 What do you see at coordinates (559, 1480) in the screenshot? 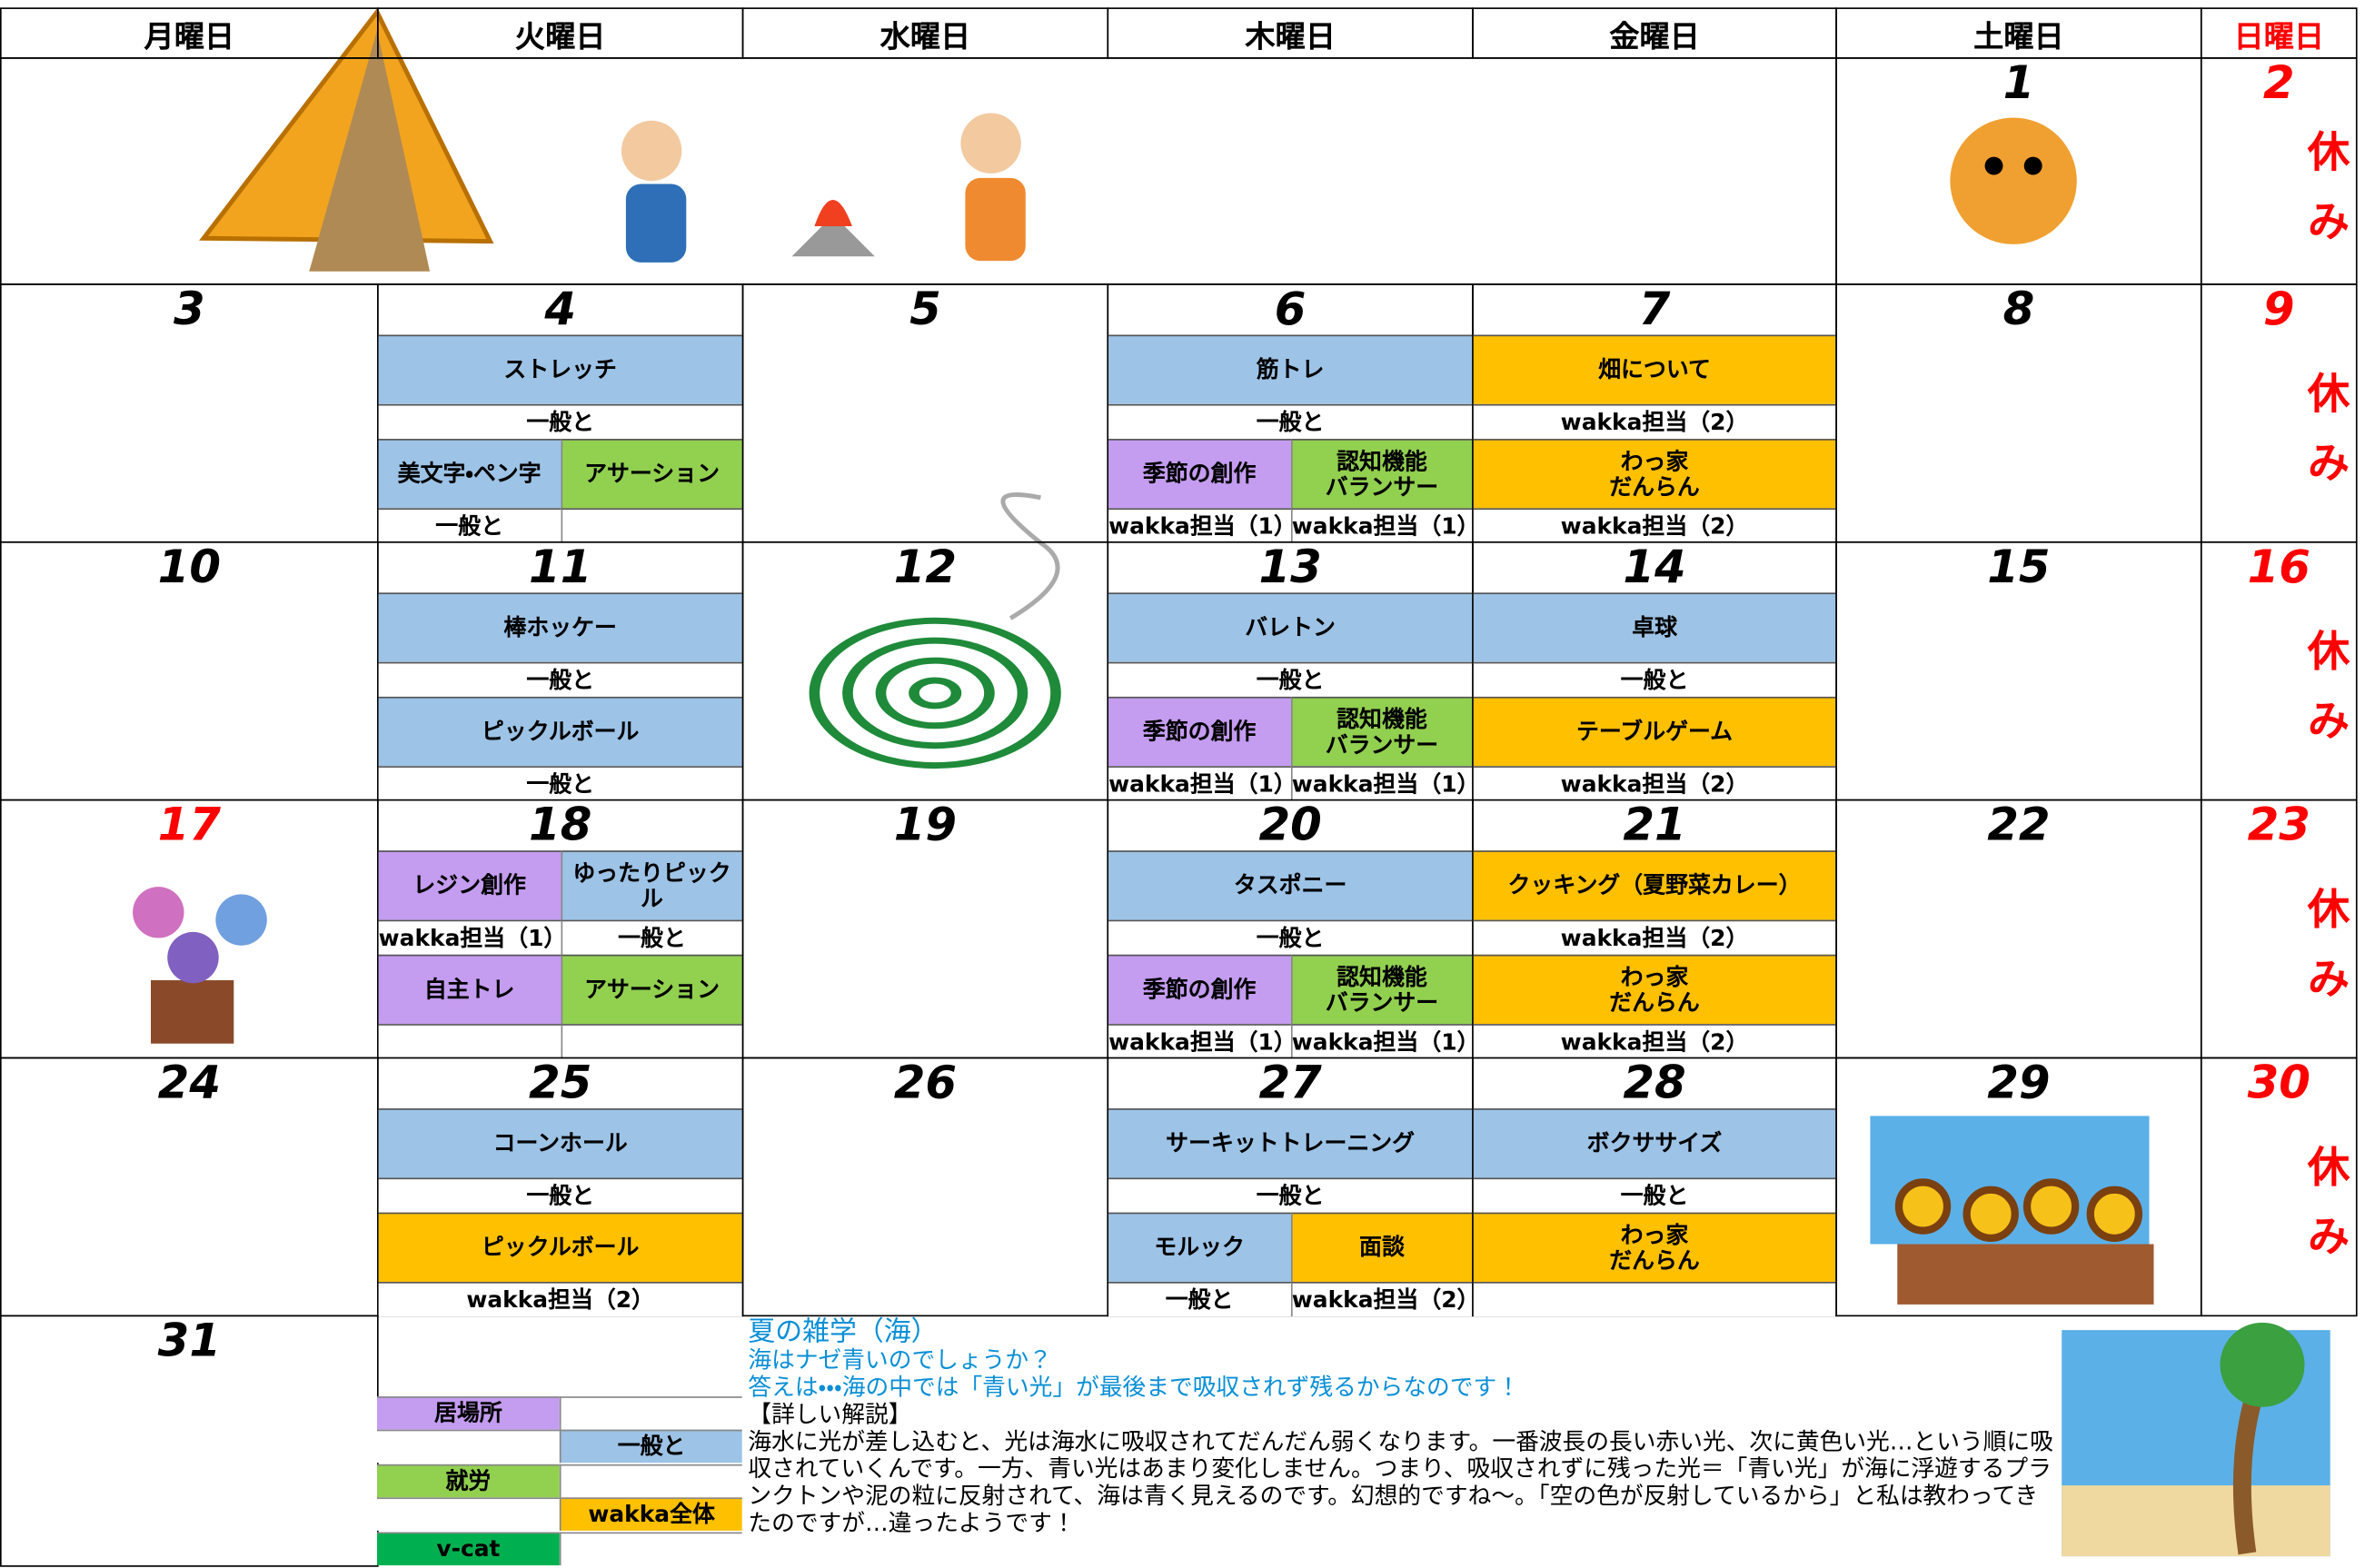
I see `legend: 居場所 一般と 就労 wakka全体 v-cat` at bounding box center [559, 1480].